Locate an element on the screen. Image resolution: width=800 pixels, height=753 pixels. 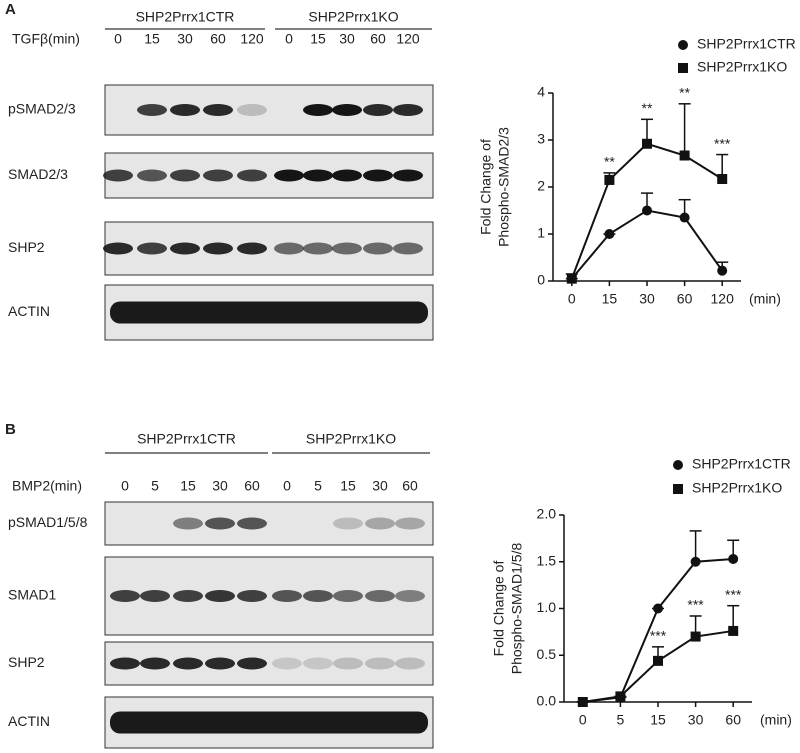
y-tick-label: 1 is located at coordinates (541, 233).